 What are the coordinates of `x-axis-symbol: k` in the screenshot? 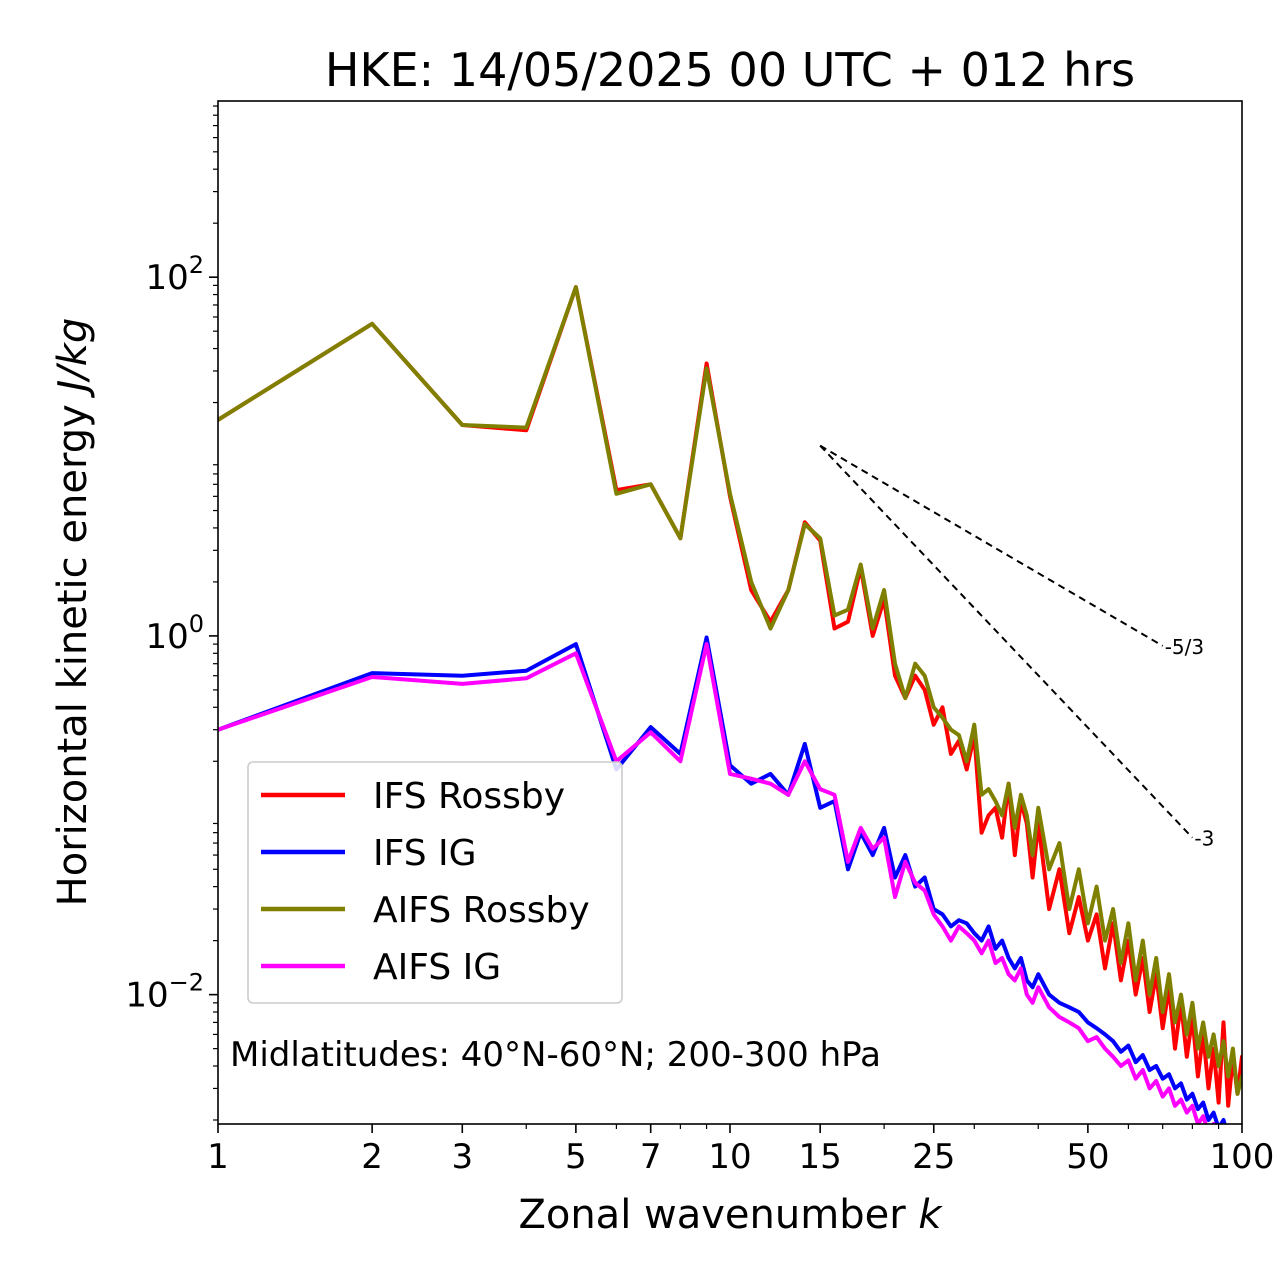 It's located at (930, 1215).